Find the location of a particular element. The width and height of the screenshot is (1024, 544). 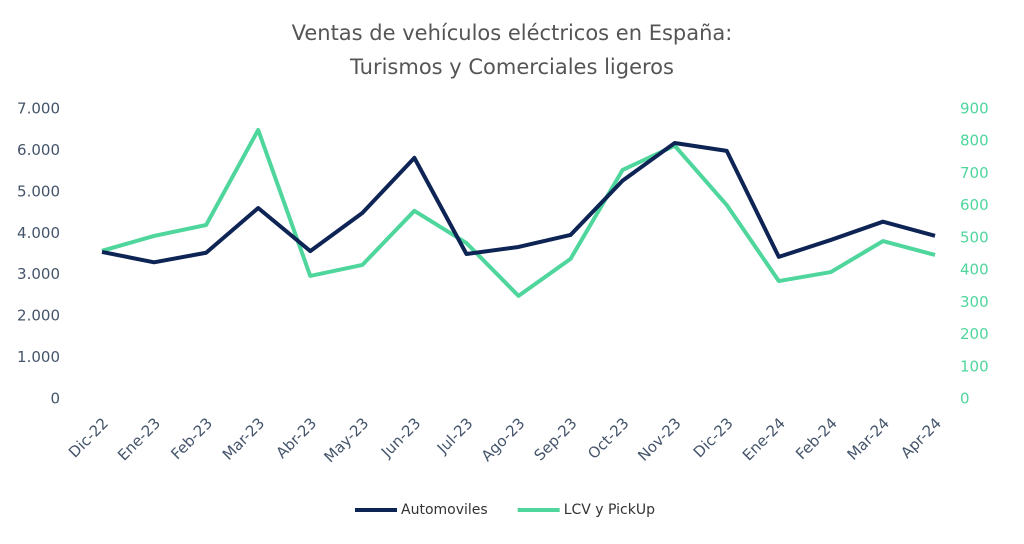

x-tick-label: Dic-23 is located at coordinates (713, 437).